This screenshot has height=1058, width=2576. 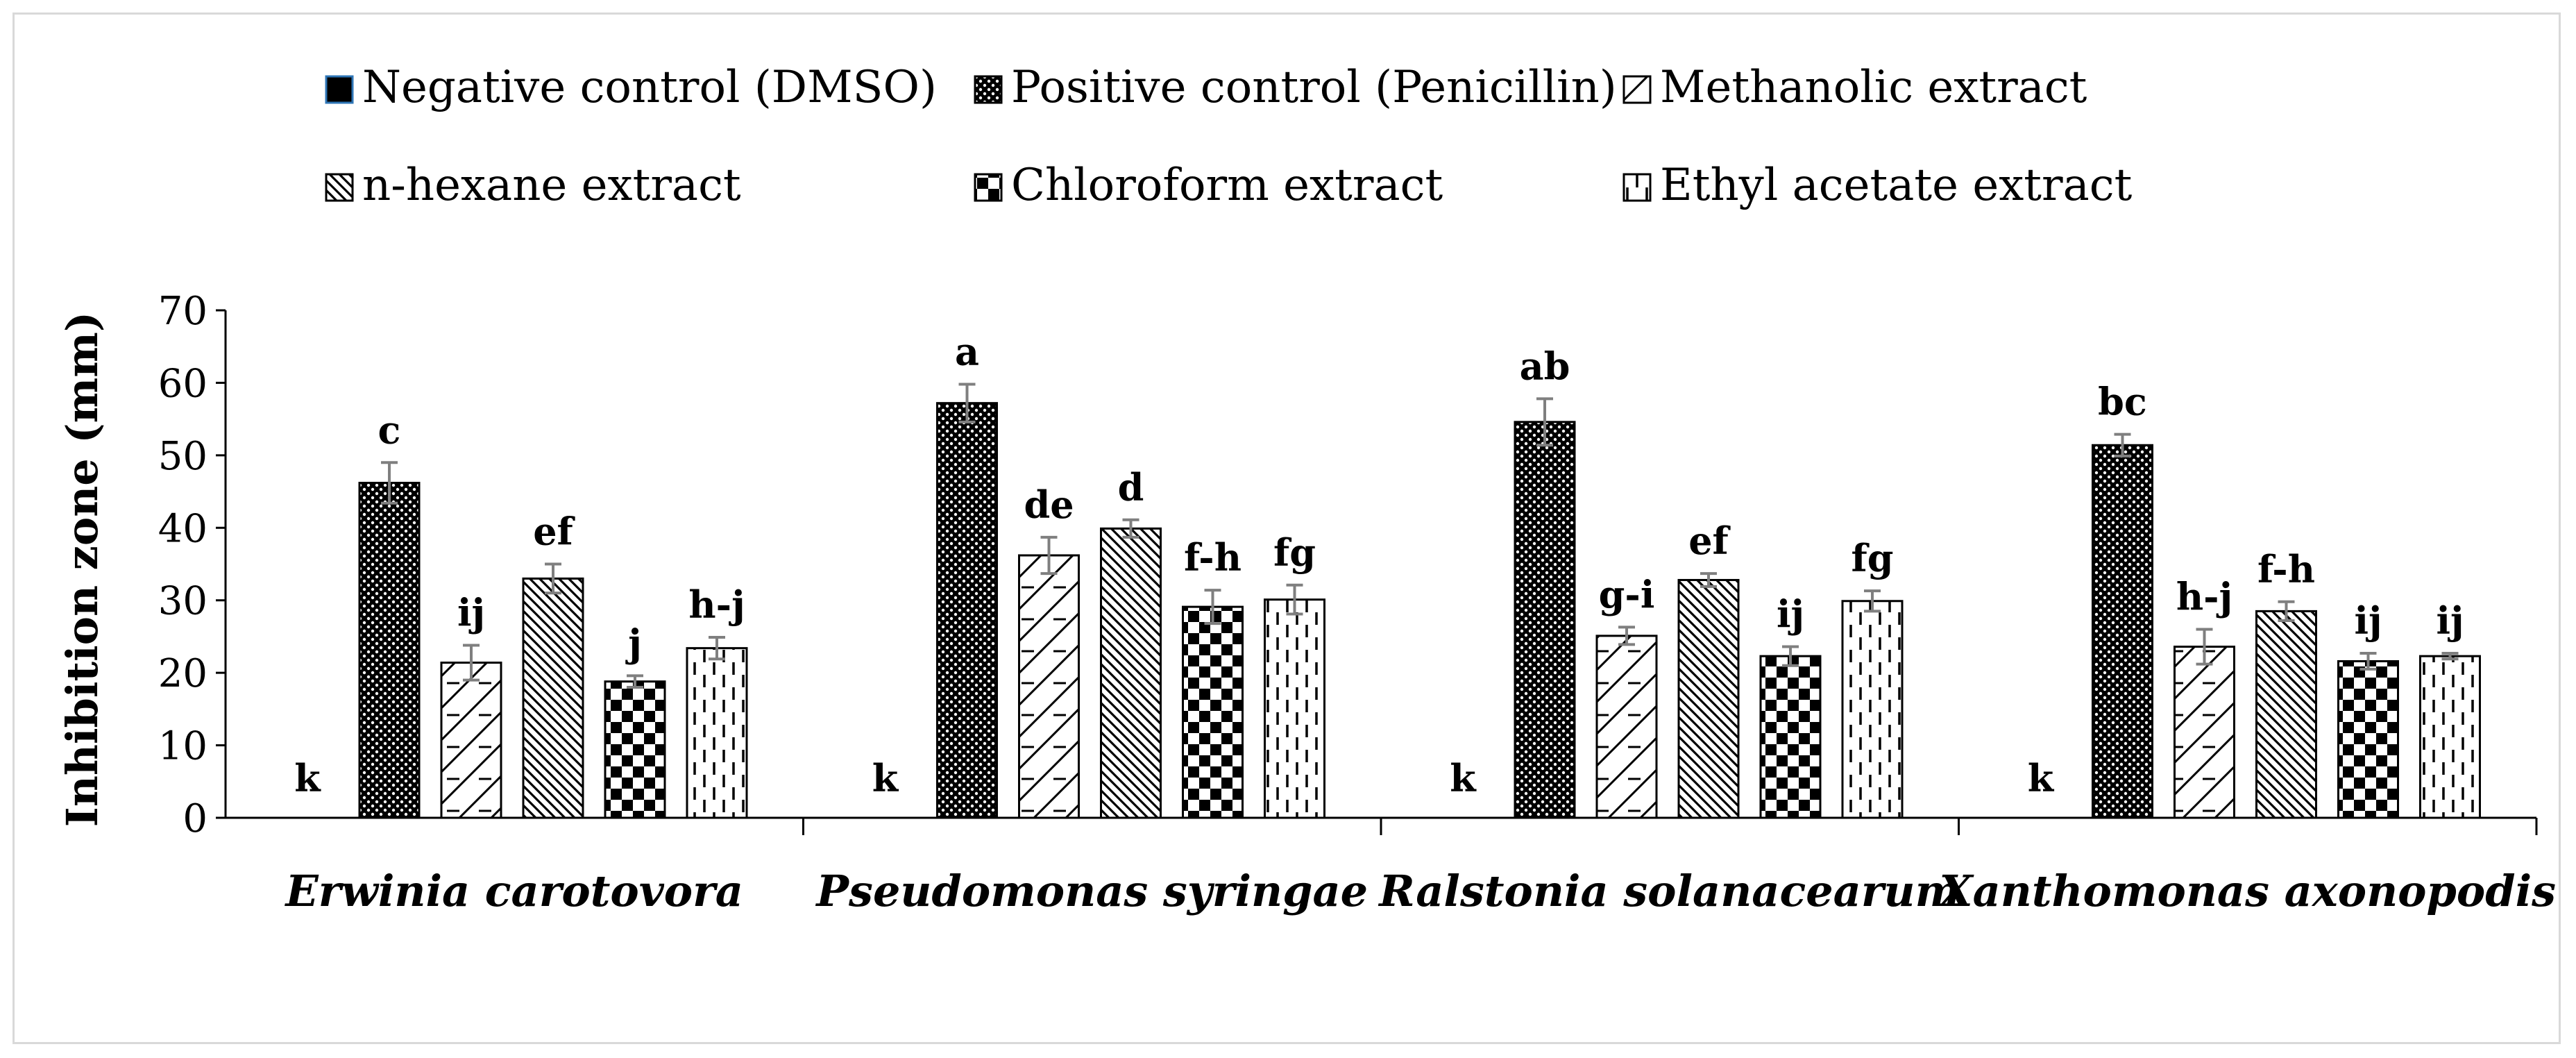 I want to click on x-category-label: Erwinia carotovora, so click(x=514, y=891).